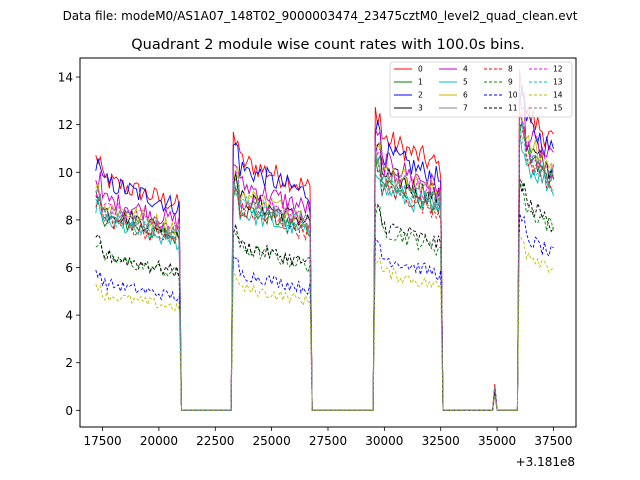 The height and width of the screenshot is (480, 640). What do you see at coordinates (328, 441) in the screenshot?
I see `x-tick-label: 27500` at bounding box center [328, 441].